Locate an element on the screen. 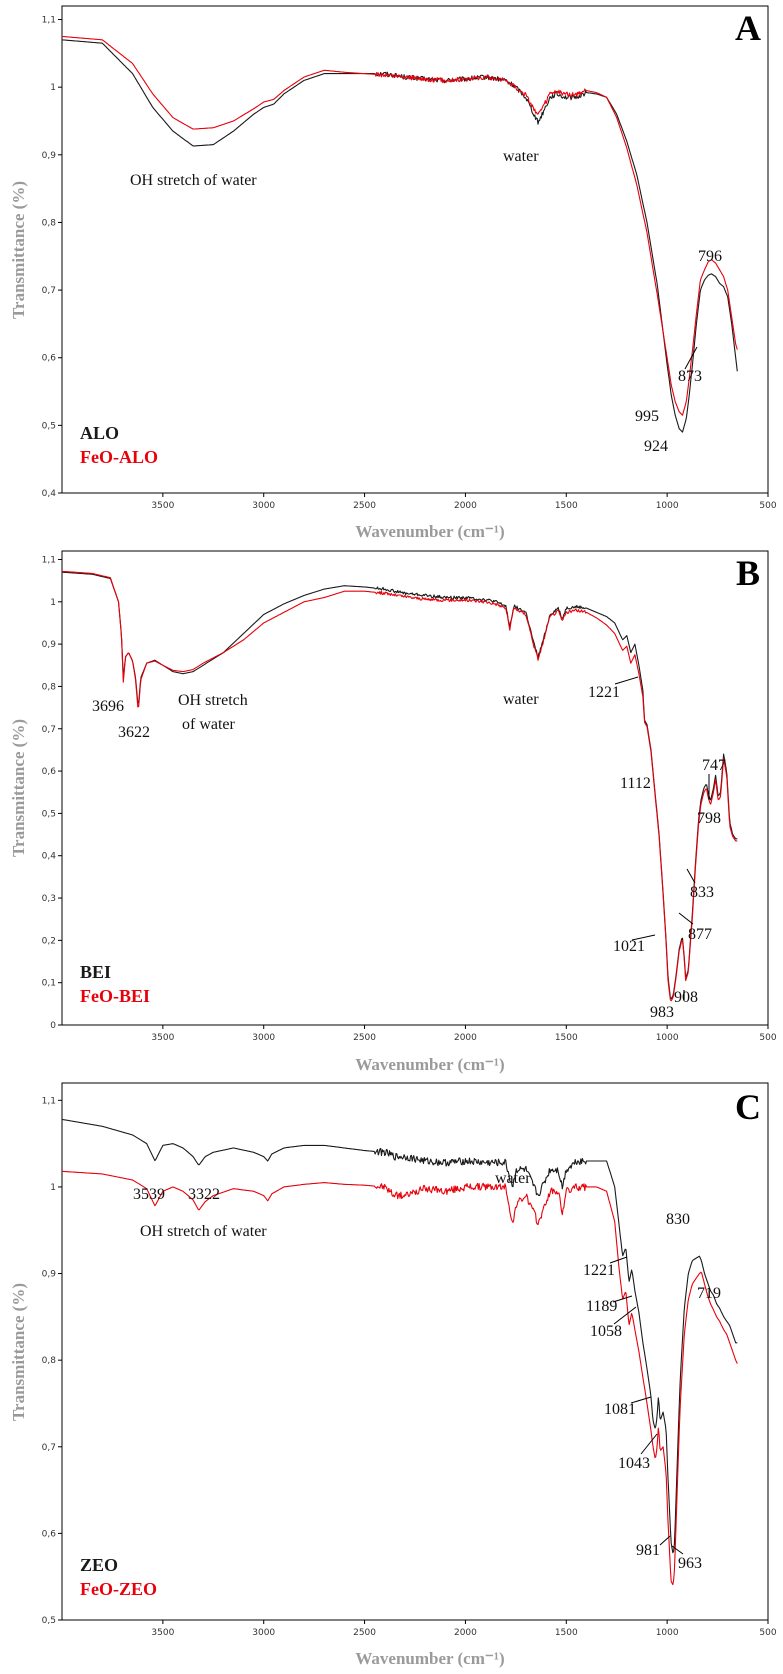 This screenshot has width=783, height=1674. annotation-label: 1112 is located at coordinates (635, 783).